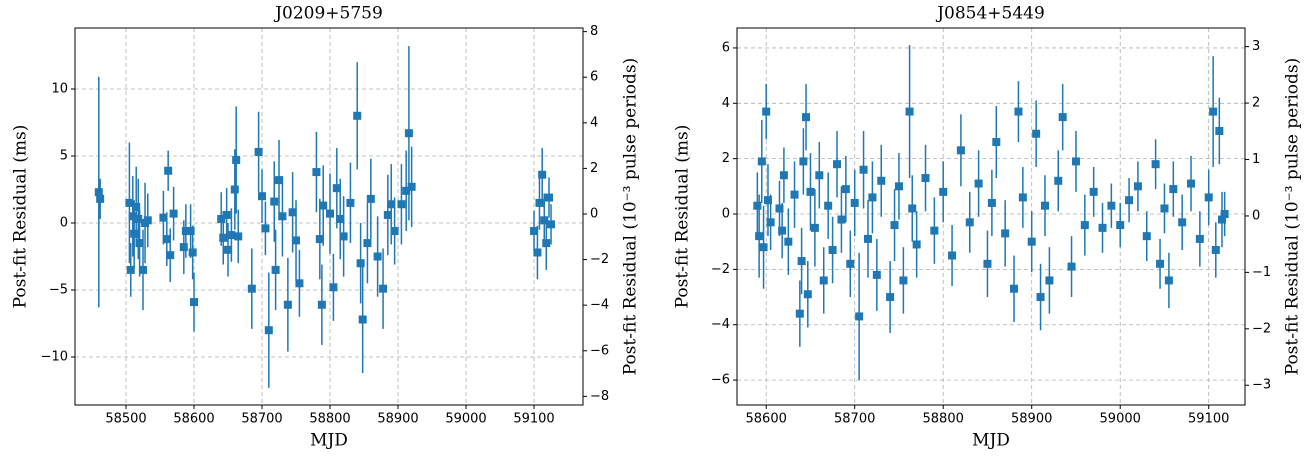 The width and height of the screenshot is (1315, 458). What do you see at coordinates (726, 47) in the screenshot?
I see `y-tick-label: 6` at bounding box center [726, 47].